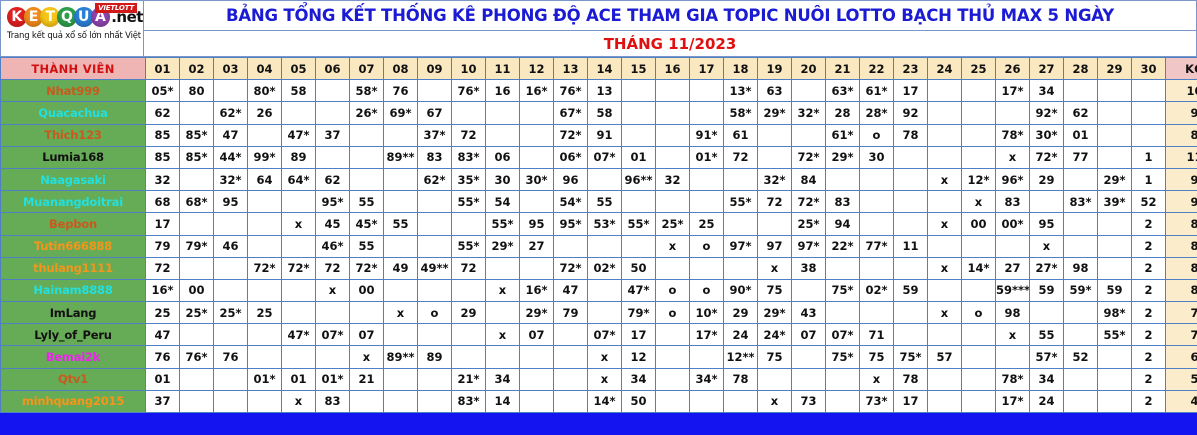  Describe the element at coordinates (605, 113) in the screenshot. I see `data-cell: 58` at that location.